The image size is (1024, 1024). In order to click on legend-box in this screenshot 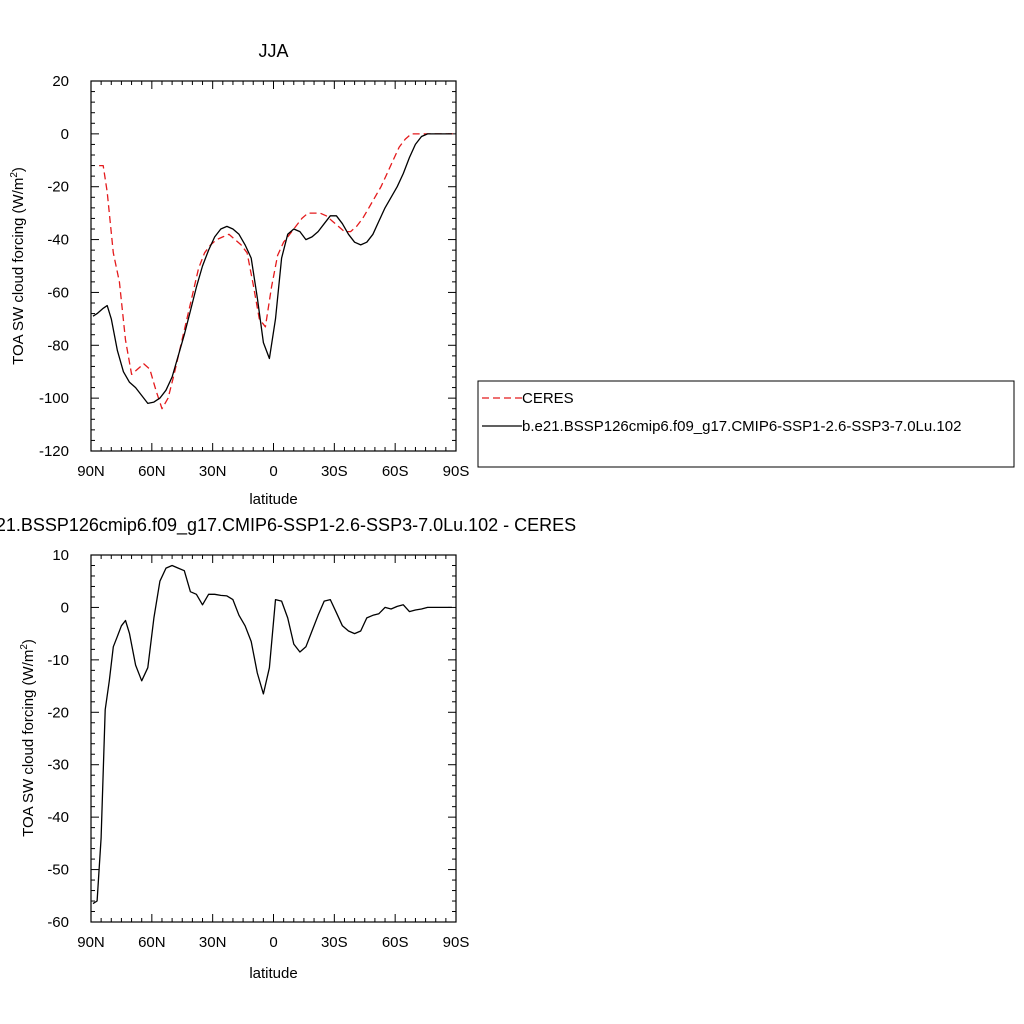, I will do `click(746, 424)`.